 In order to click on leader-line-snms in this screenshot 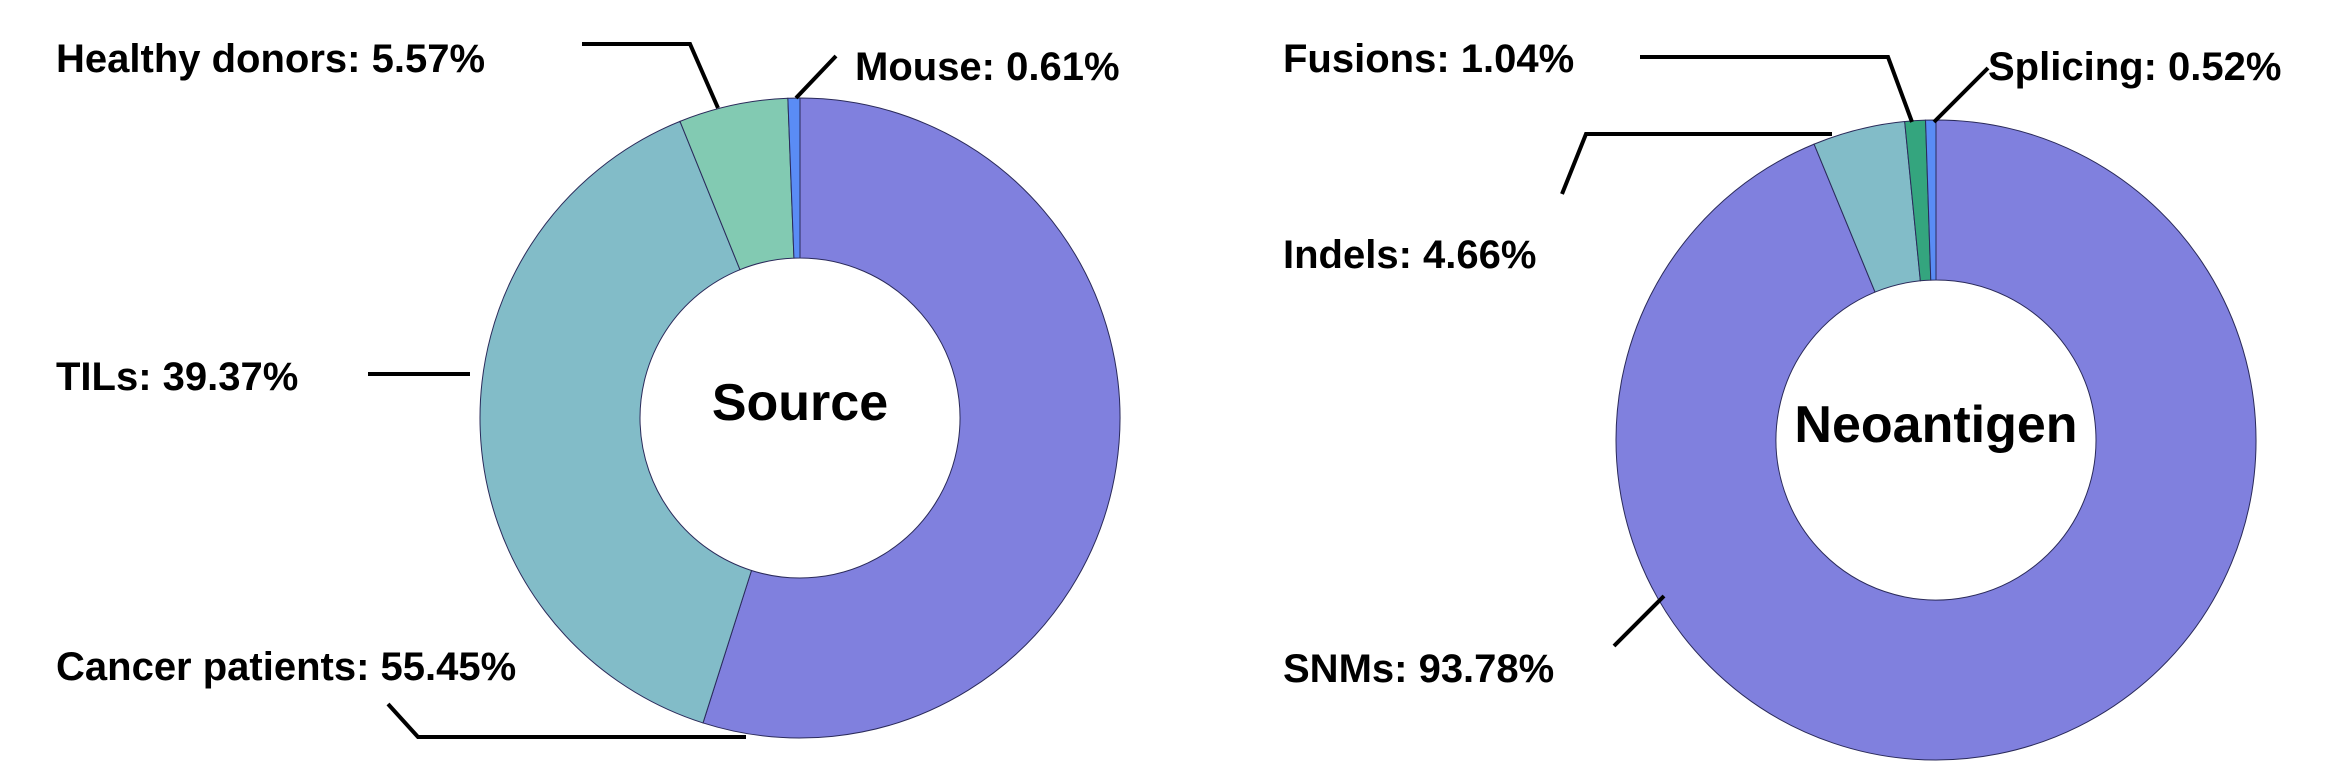, I will do `click(1639, 621)`.